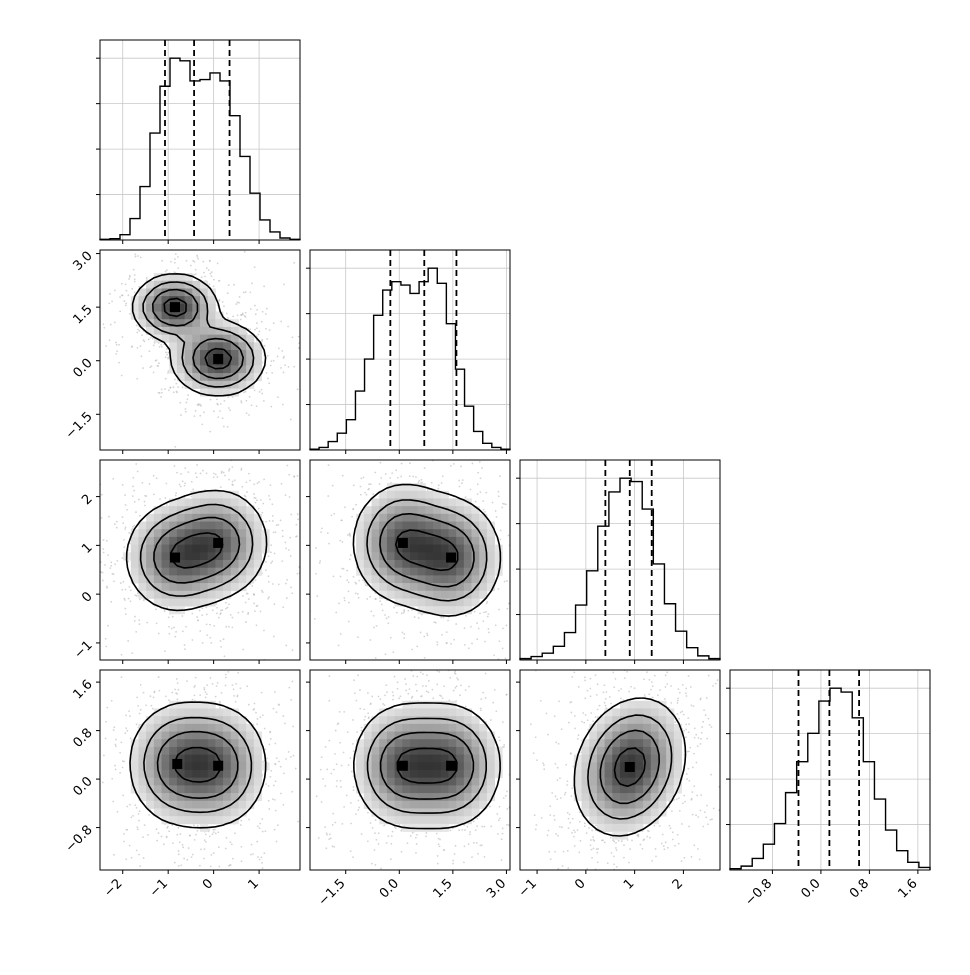 Image resolution: width=970 pixels, height=975 pixels. What do you see at coordinates (174, 549) in the screenshot?
I see `panel-content` at bounding box center [174, 549].